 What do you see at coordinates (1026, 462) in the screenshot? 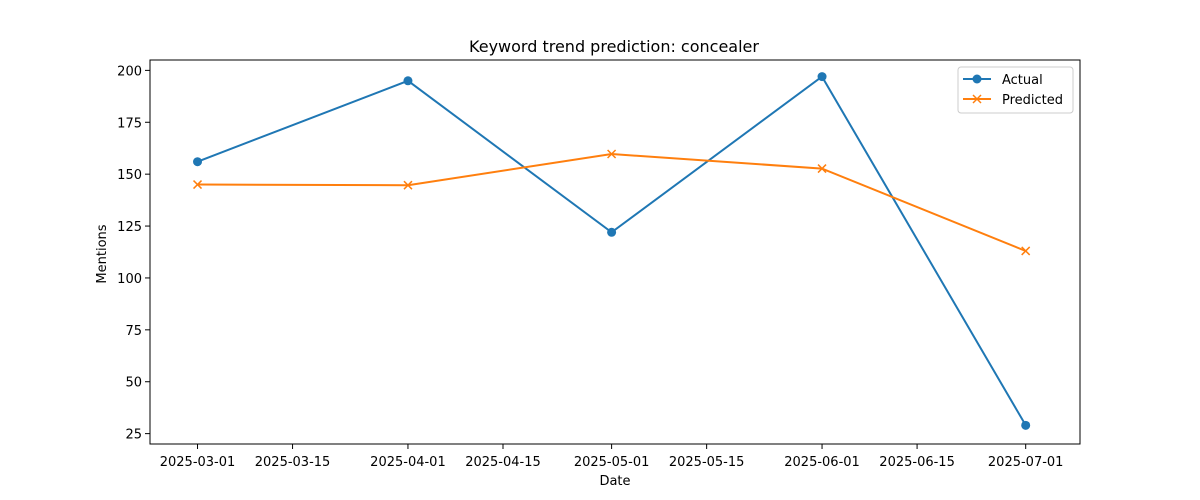
I see `x-tick-label: 2025-07-01` at bounding box center [1026, 462].